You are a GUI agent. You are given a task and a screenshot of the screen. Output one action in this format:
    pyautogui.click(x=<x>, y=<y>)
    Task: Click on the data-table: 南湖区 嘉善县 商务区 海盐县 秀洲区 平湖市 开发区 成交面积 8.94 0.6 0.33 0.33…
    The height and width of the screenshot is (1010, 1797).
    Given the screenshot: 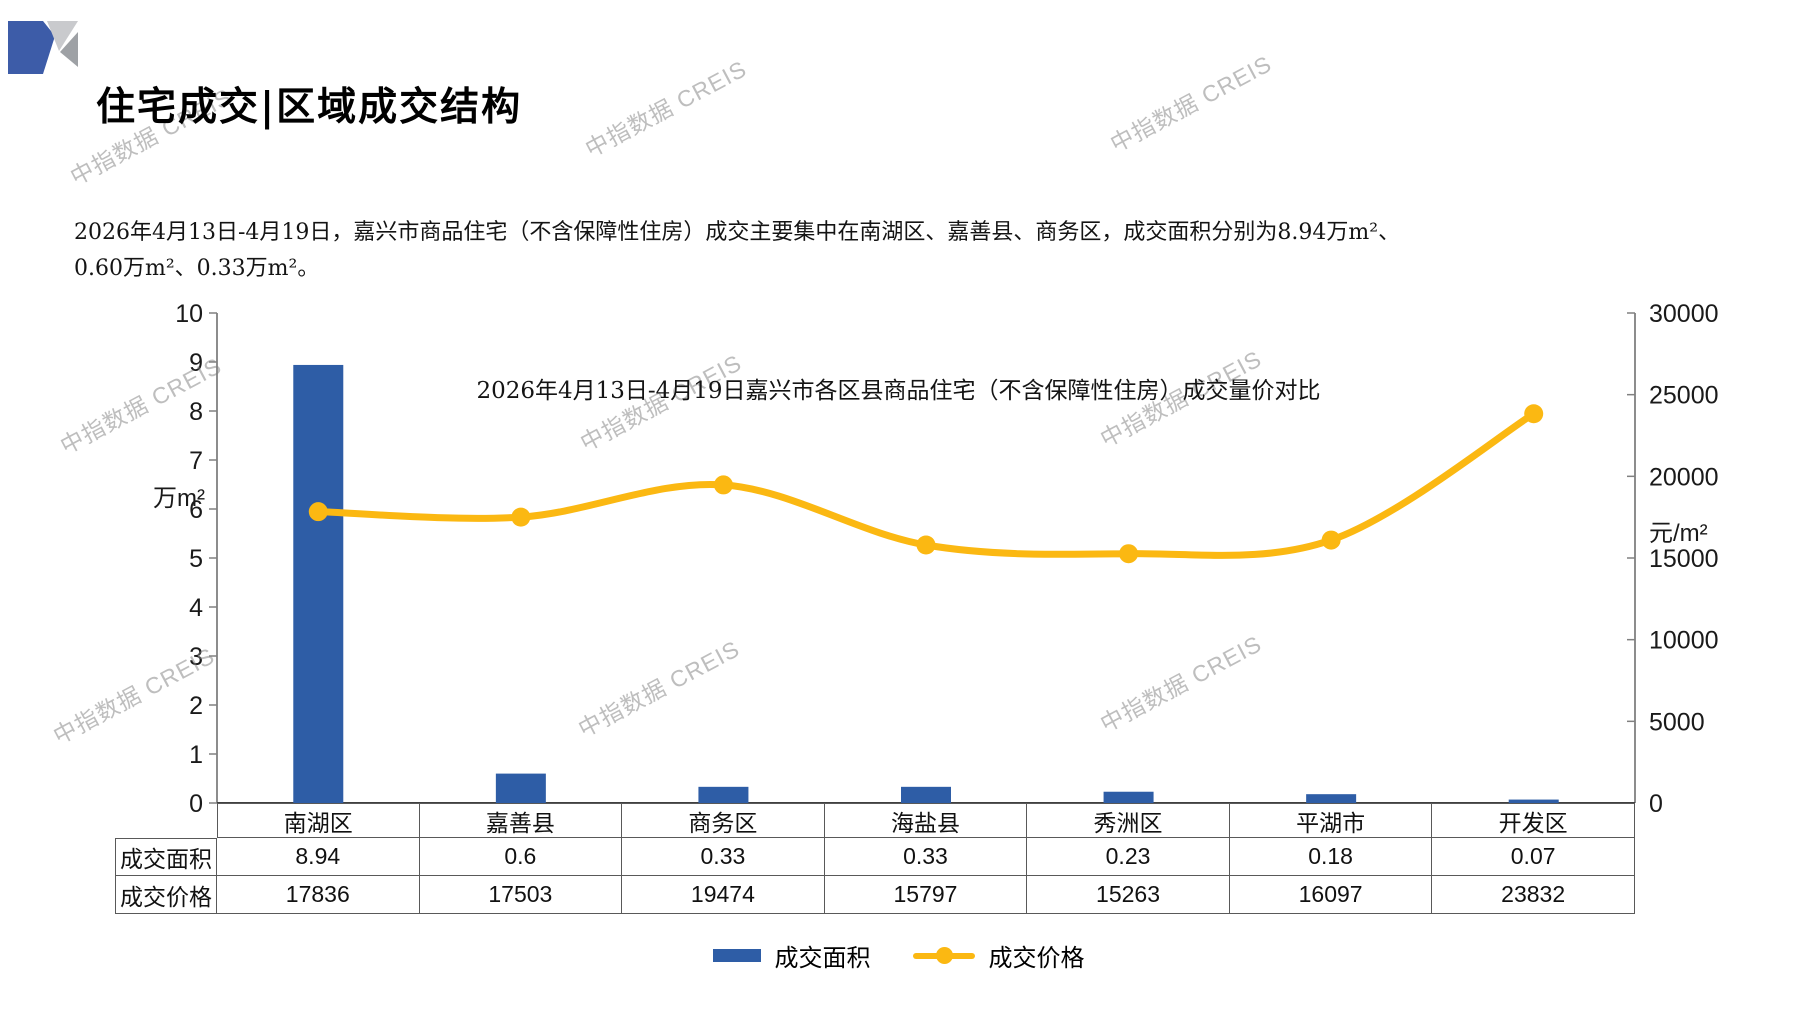 What is the action you would take?
    pyautogui.click(x=875, y=858)
    